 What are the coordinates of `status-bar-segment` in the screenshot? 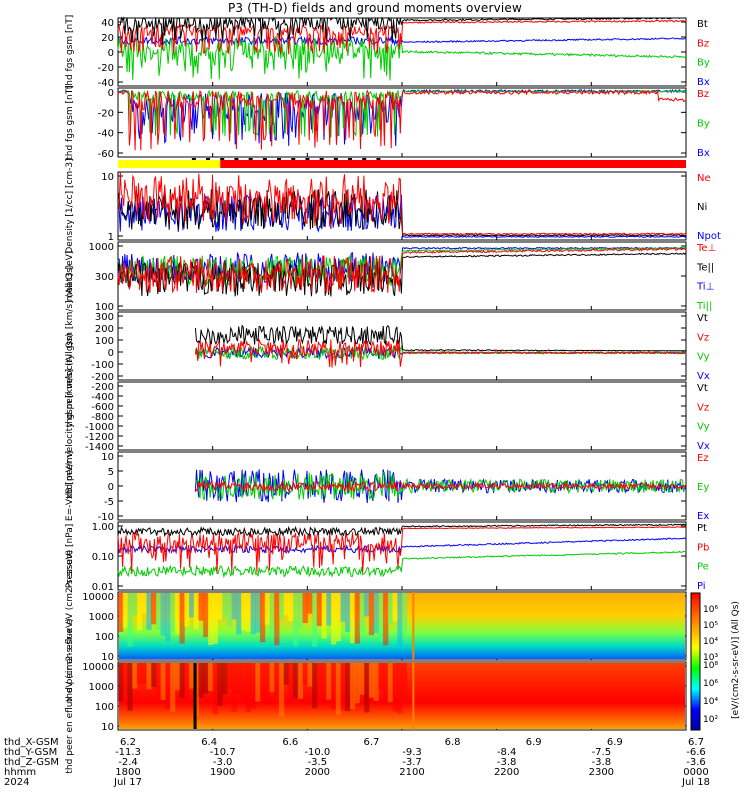 It's located at (453, 164).